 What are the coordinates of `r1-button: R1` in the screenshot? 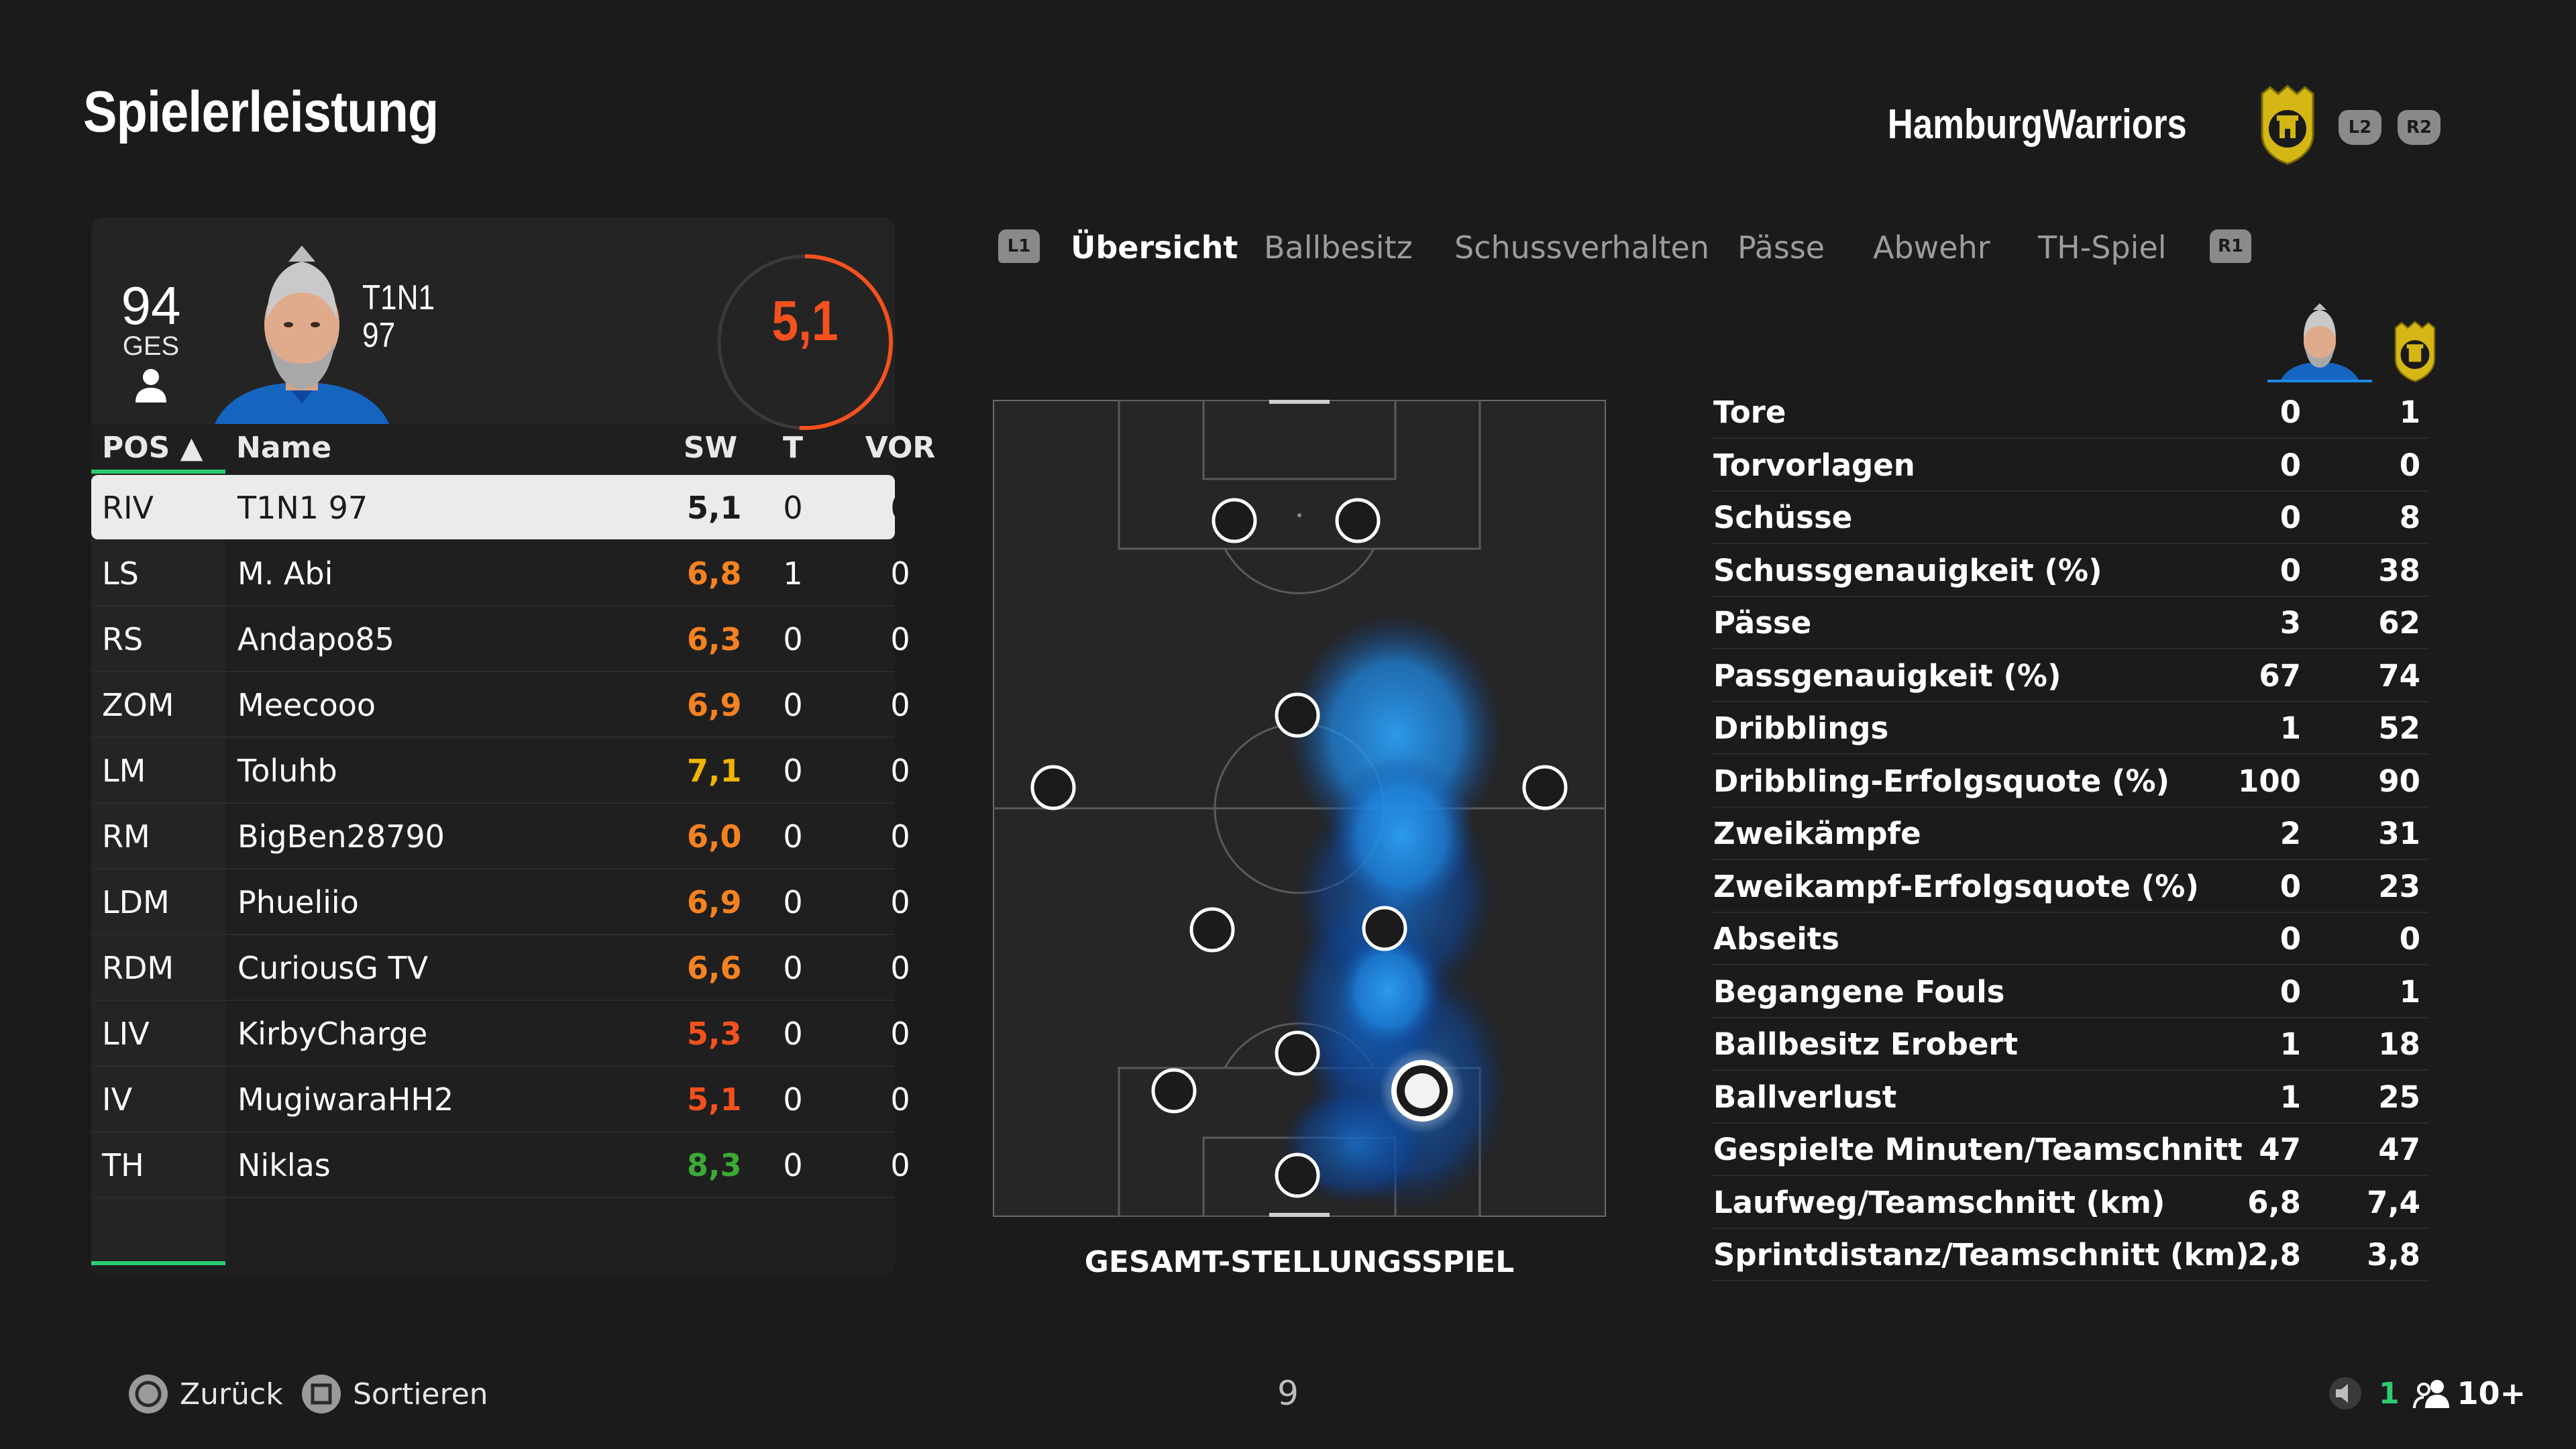 It's located at (2230, 246).